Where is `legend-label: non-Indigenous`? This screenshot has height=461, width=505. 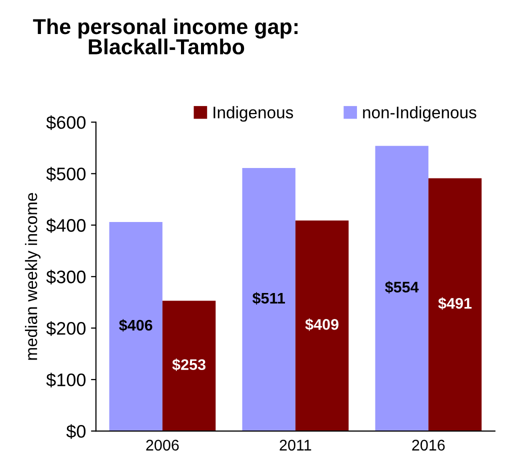
legend-label: non-Indigenous is located at coordinates (419, 114).